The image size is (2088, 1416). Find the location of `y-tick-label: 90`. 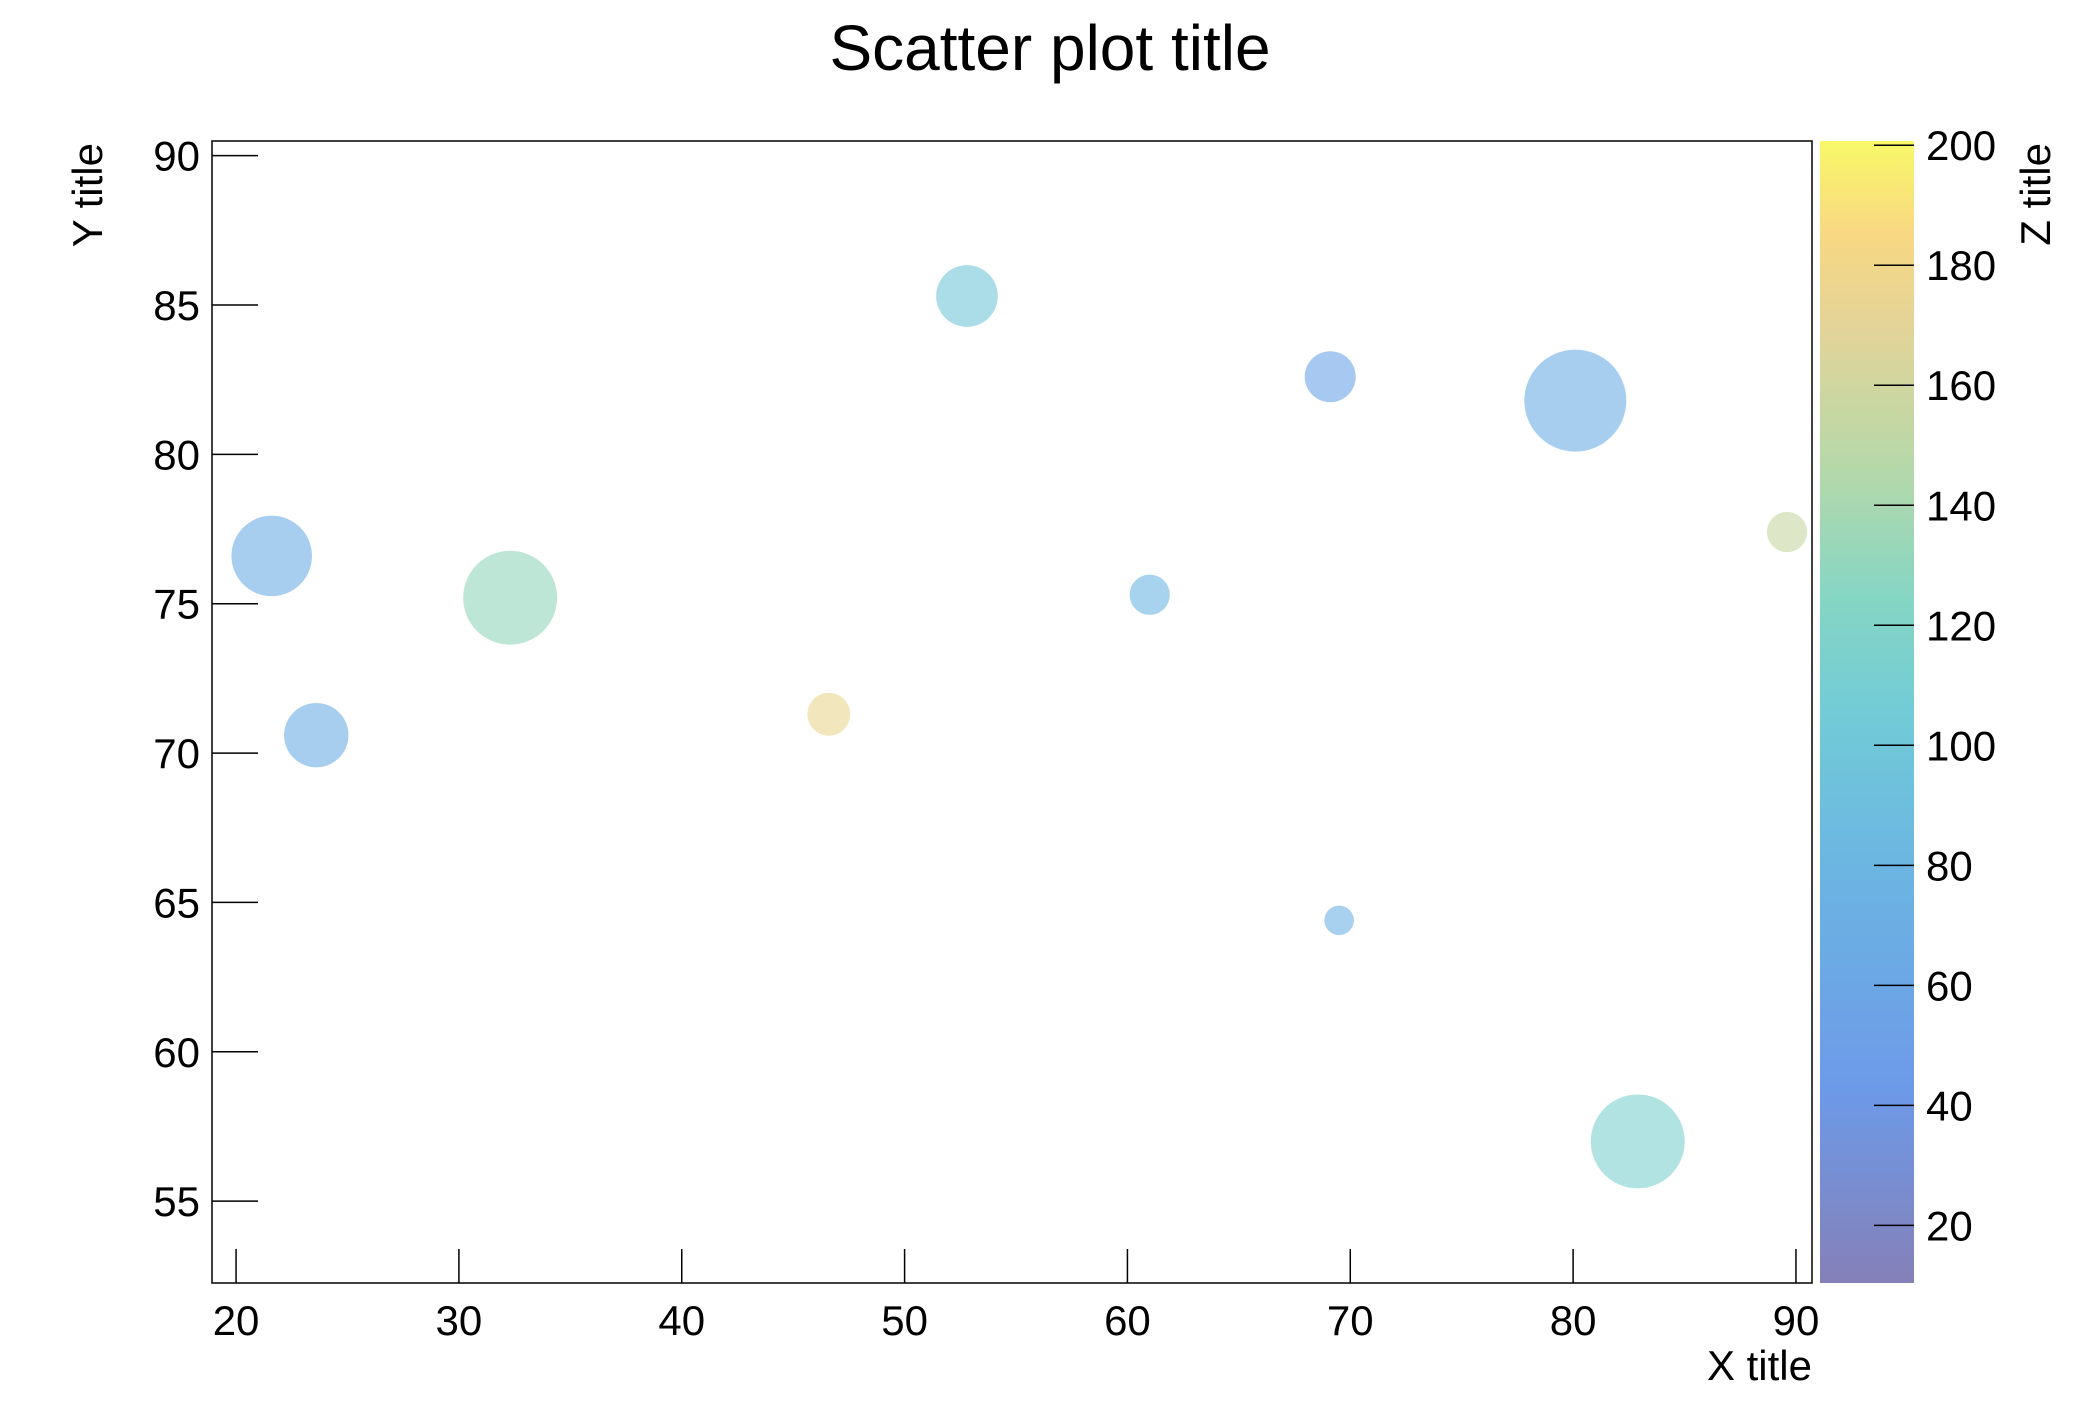

y-tick-label: 90 is located at coordinates (176, 156).